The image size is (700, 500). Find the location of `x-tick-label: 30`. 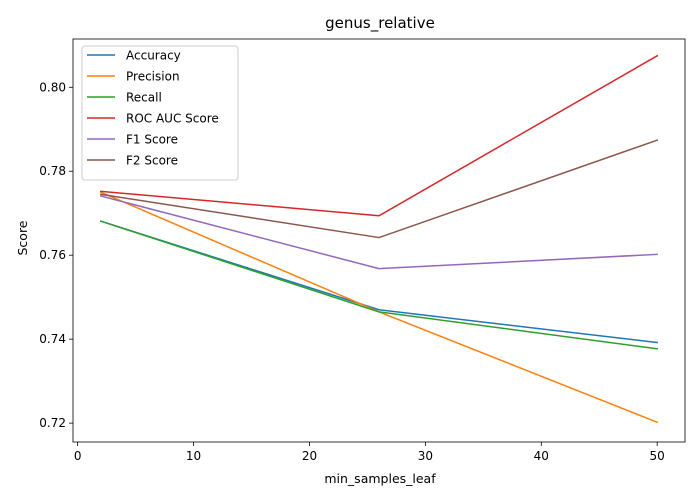

x-tick-label: 30 is located at coordinates (425, 456).